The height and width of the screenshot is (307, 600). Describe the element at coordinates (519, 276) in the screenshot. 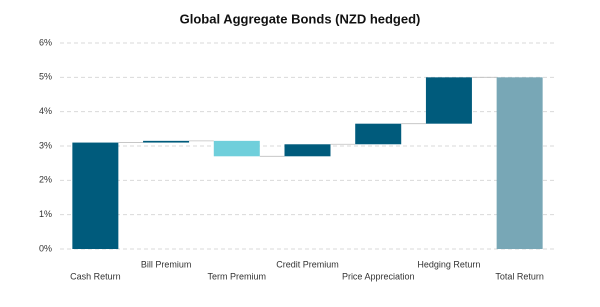

I see `x-tick-label: Total Return` at that location.